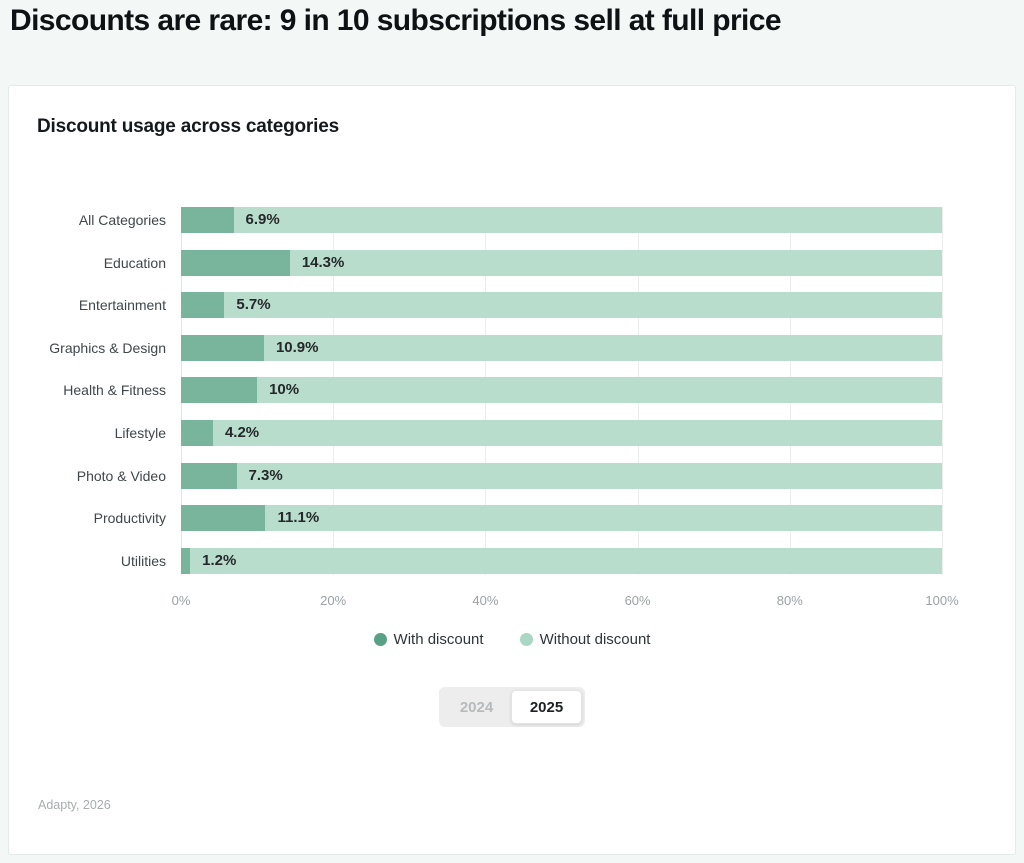  I want to click on x-axis-tick: 0%, so click(181, 600).